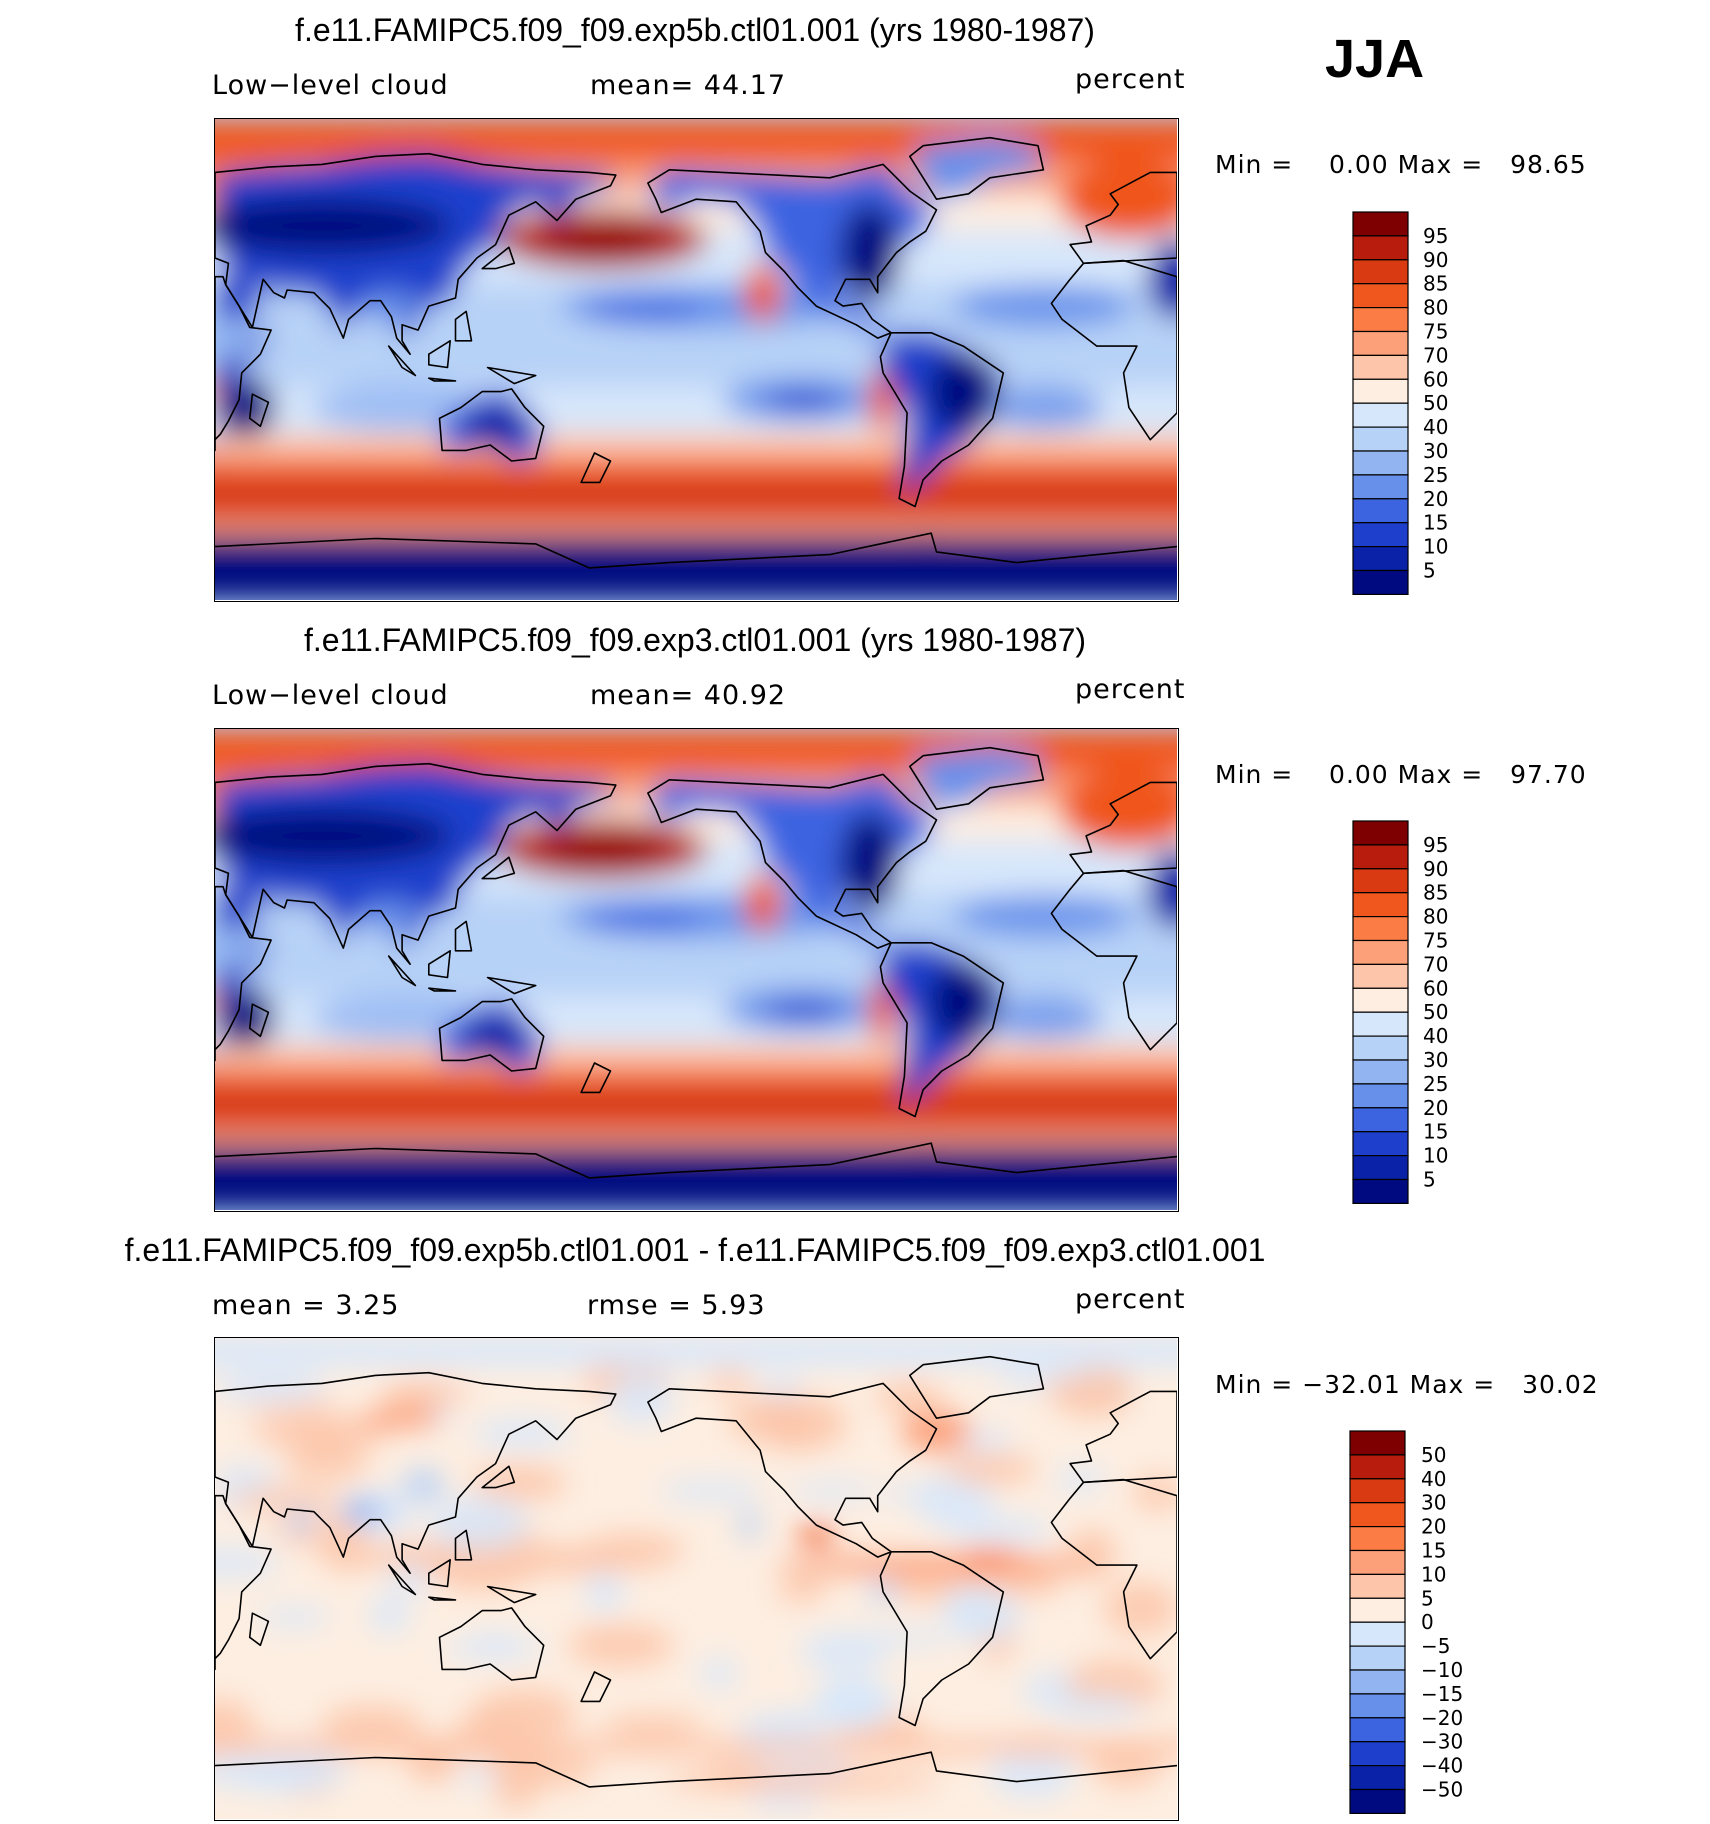  I want to click on colorbar-tick-label: −20, so click(1442, 1718).